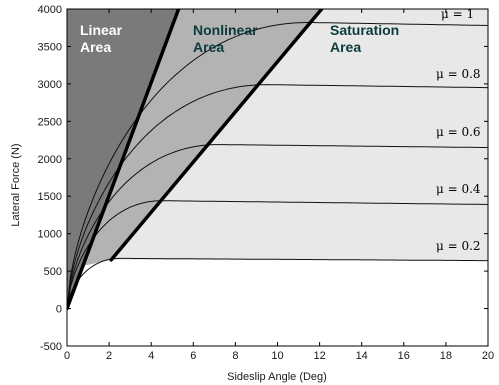 This screenshot has height=385, width=499. What do you see at coordinates (50, 197) in the screenshot?
I see `y-tick-label: 1500` at bounding box center [50, 197].